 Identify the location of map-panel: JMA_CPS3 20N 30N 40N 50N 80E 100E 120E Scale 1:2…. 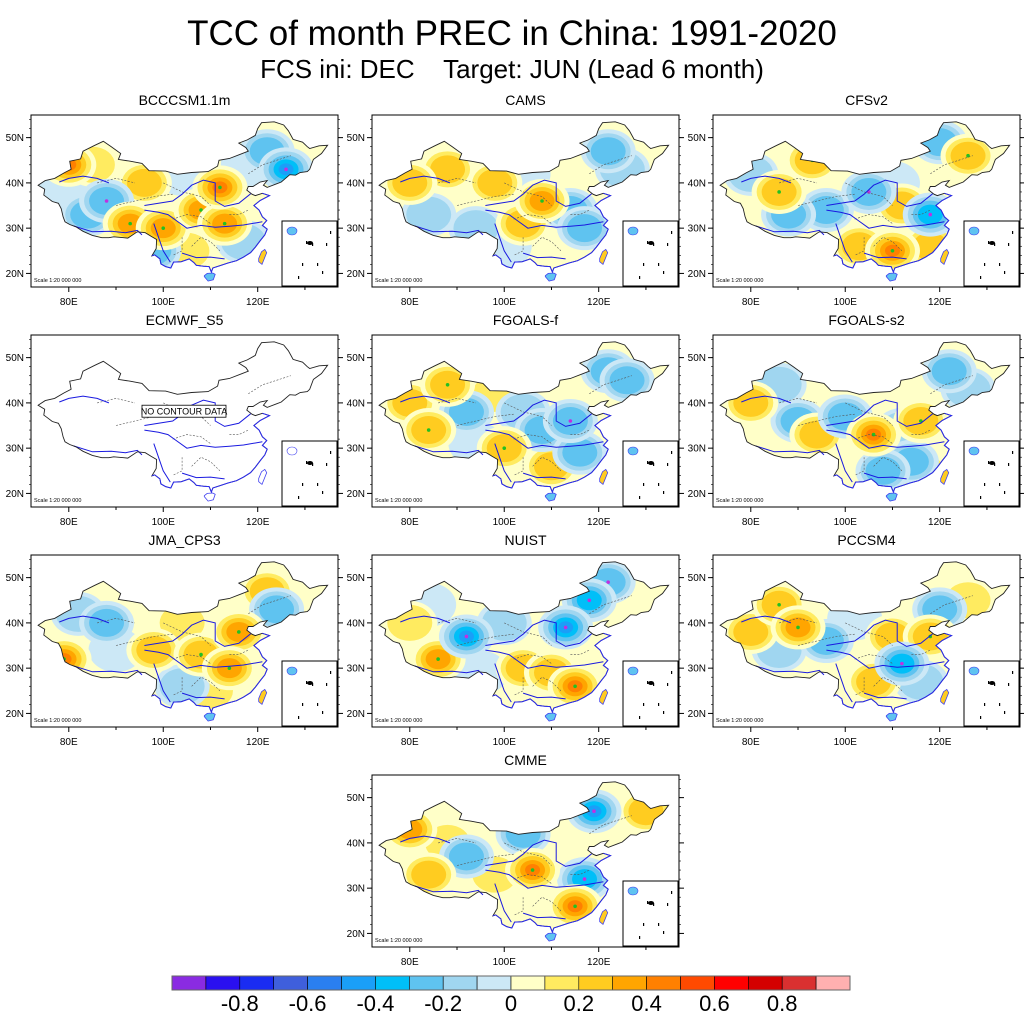
(174, 640).